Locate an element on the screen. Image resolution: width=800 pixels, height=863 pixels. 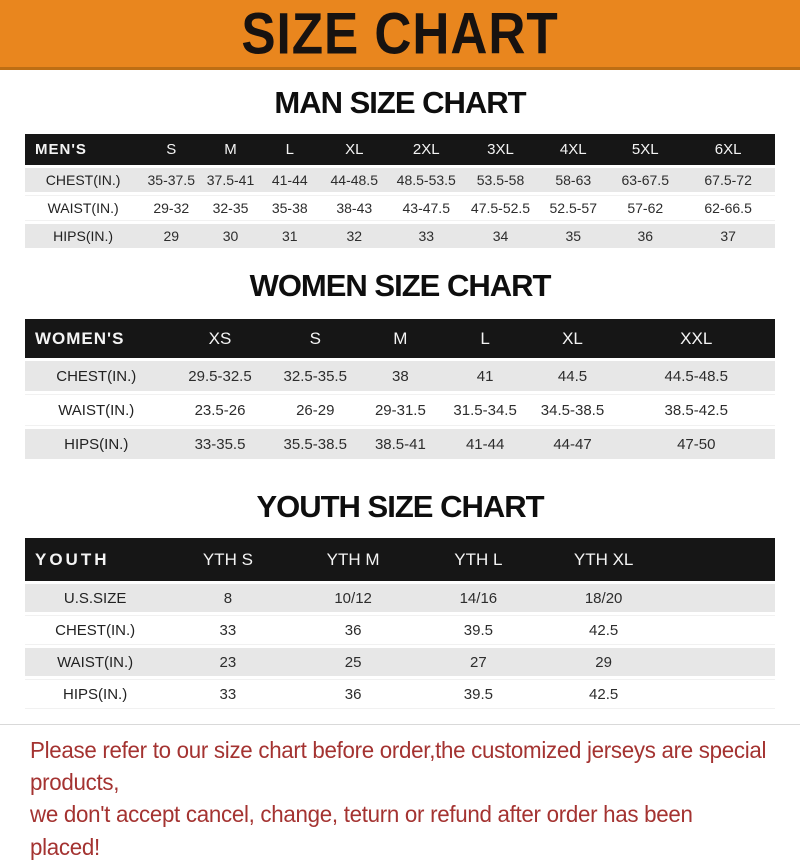
size-cell: 14/16 is located at coordinates (478, 598).